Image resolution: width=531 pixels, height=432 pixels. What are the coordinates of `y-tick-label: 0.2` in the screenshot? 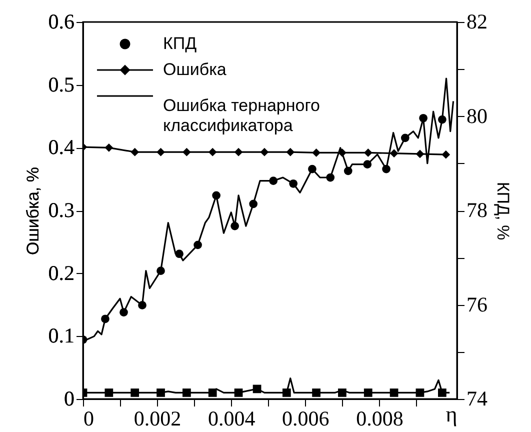 It's located at (61, 272).